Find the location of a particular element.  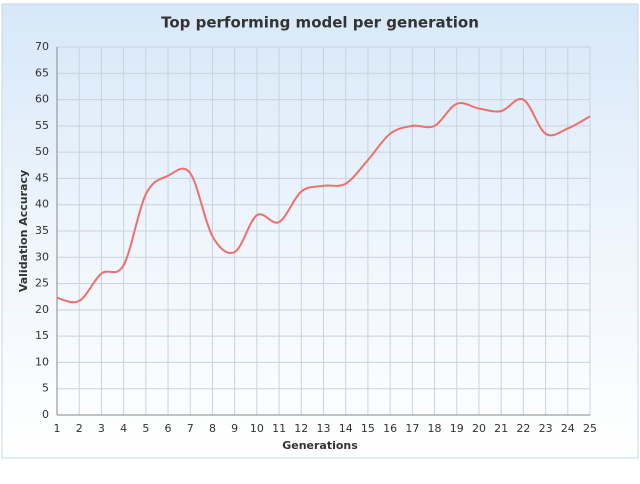

x-tick-label: 6 is located at coordinates (168, 428).